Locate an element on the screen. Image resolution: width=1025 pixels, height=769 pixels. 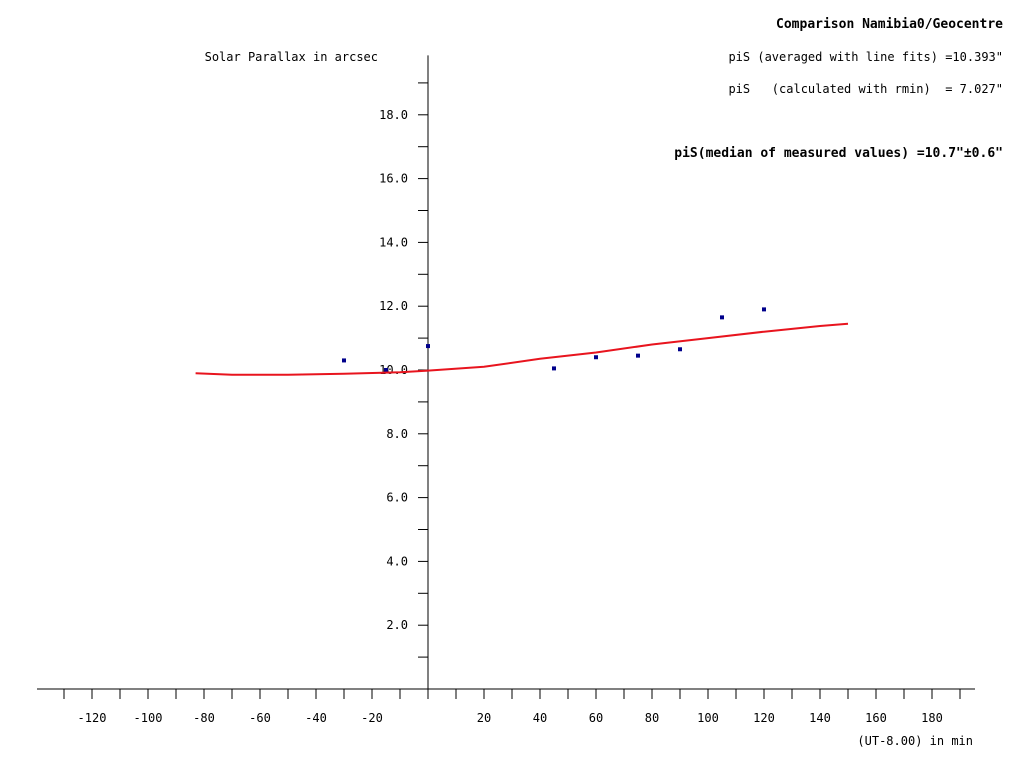
x-tick-label: 120 is located at coordinates (764, 718).